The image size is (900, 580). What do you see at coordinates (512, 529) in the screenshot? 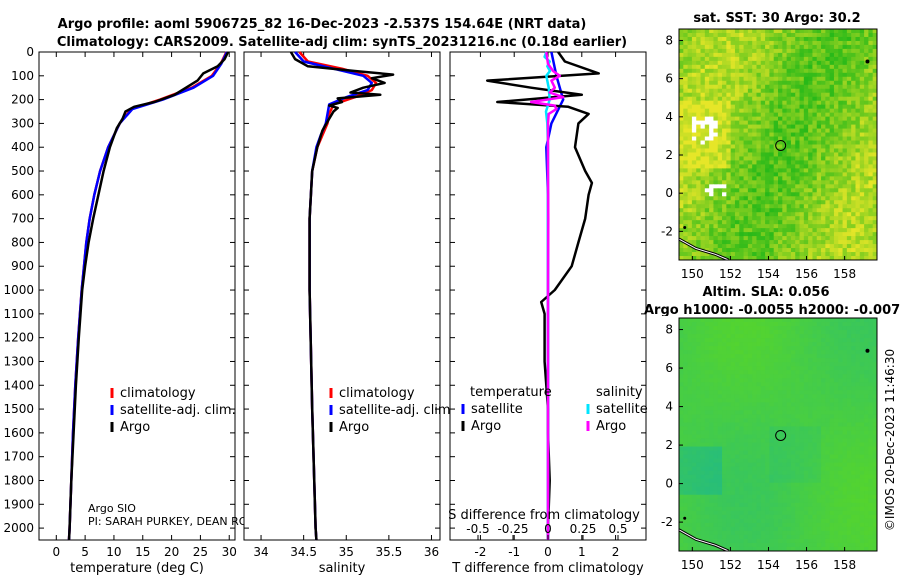
I see `s-tick-label: -0.25` at bounding box center [512, 529].